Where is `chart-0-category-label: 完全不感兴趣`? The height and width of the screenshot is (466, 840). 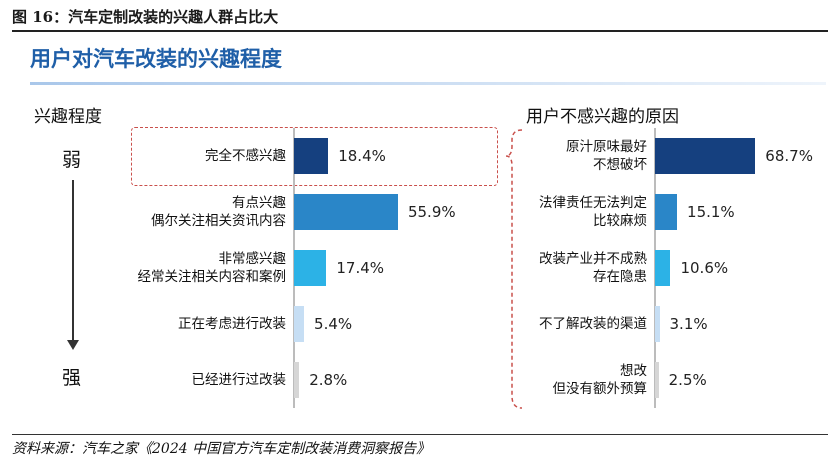 chart-0-category-label: 完全不感兴趣 is located at coordinates (245, 156).